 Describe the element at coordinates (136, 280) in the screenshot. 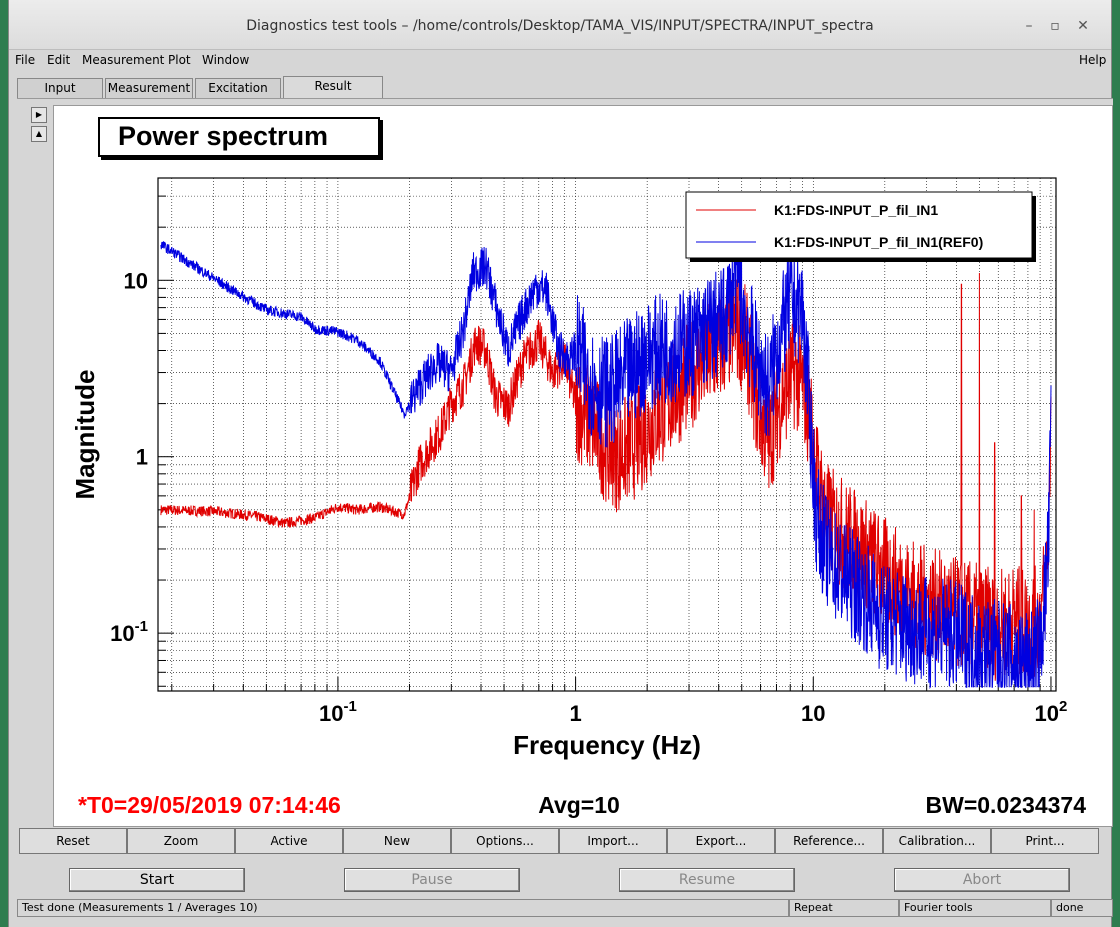

I see `y-tick-label: 10` at that location.